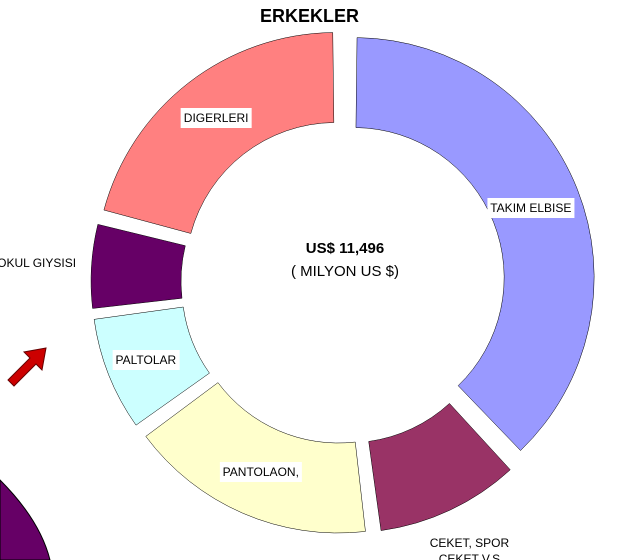  What do you see at coordinates (309, 16) in the screenshot?
I see `chart-title: ERKEKLER` at bounding box center [309, 16].